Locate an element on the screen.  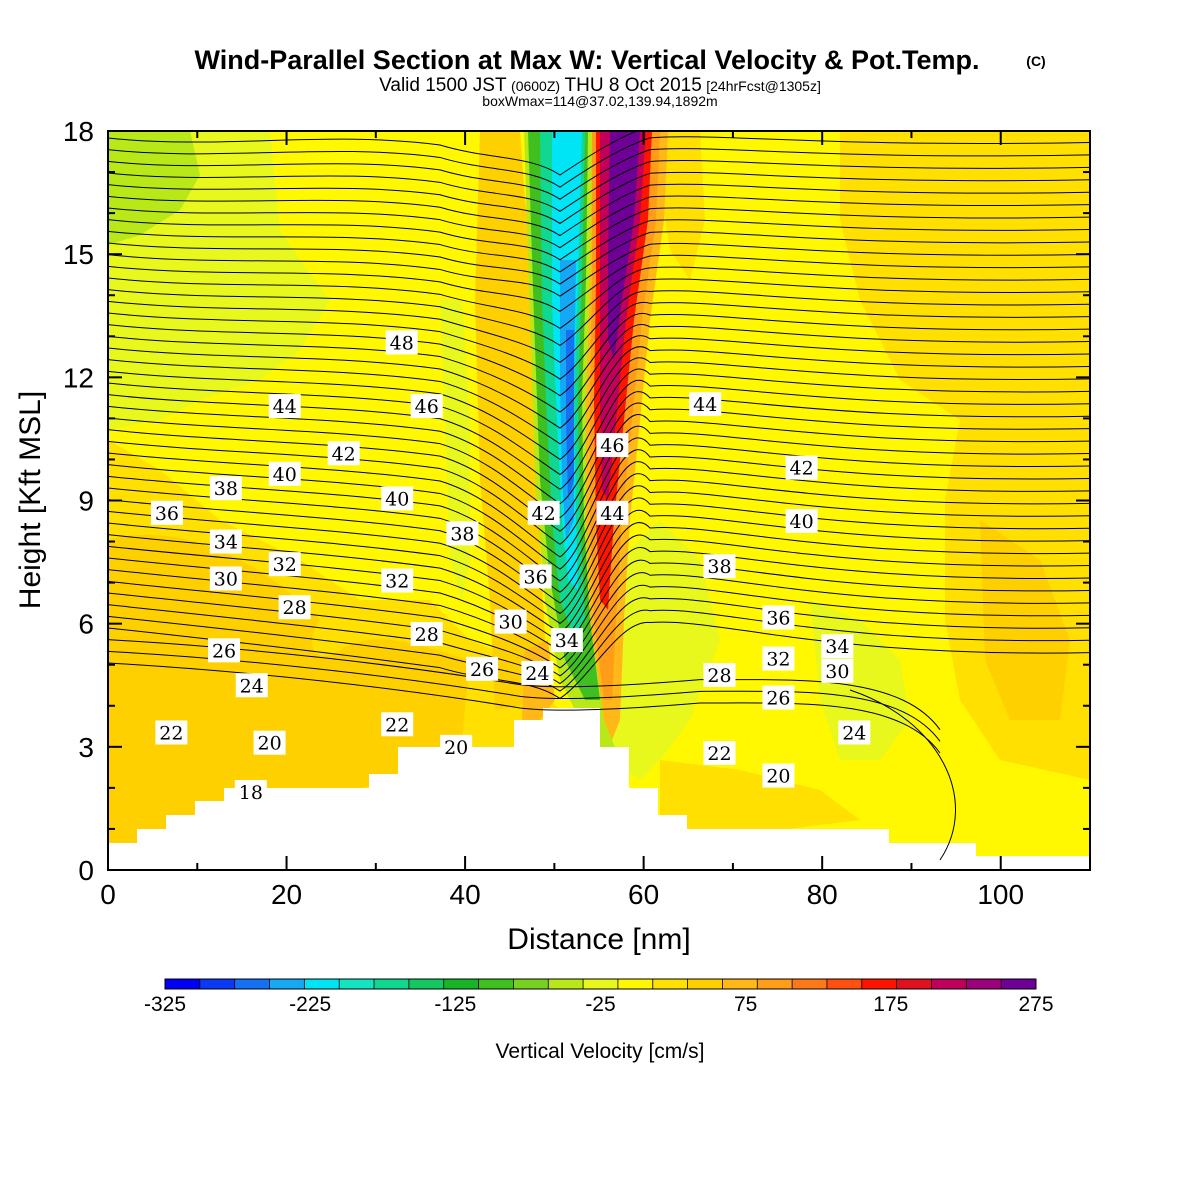
theta-contour-label: 22 is located at coordinates (397, 724).